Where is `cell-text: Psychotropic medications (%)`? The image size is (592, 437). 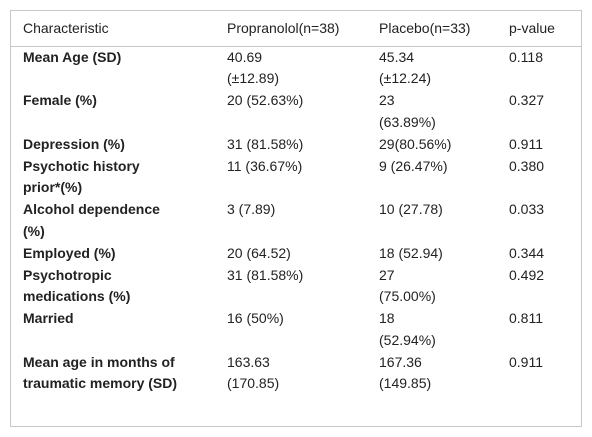 cell-text: Psychotropic medications (%) is located at coordinates (77, 285).